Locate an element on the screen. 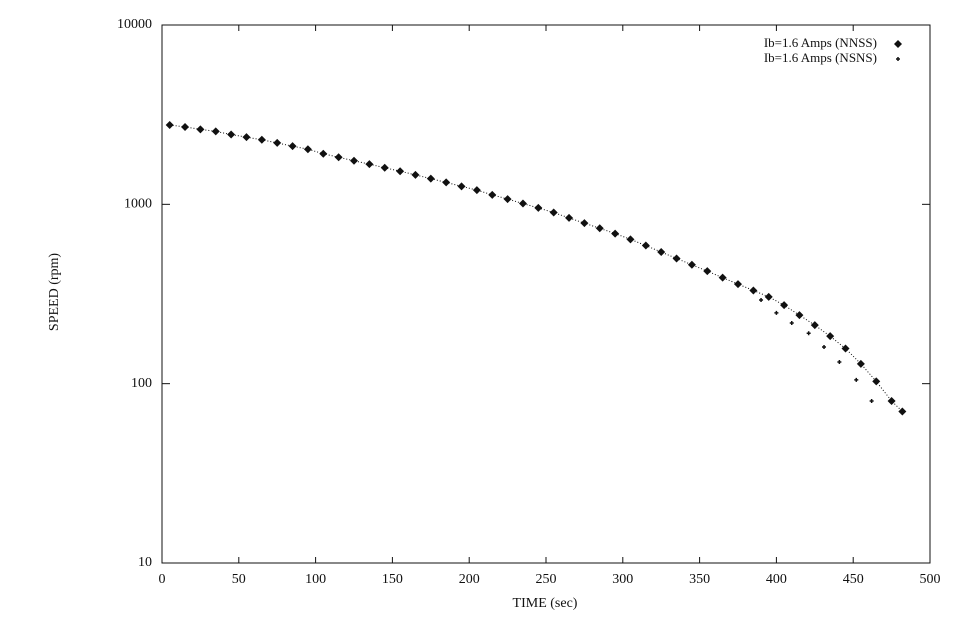  y-tick-label: 100 is located at coordinates (141, 383).